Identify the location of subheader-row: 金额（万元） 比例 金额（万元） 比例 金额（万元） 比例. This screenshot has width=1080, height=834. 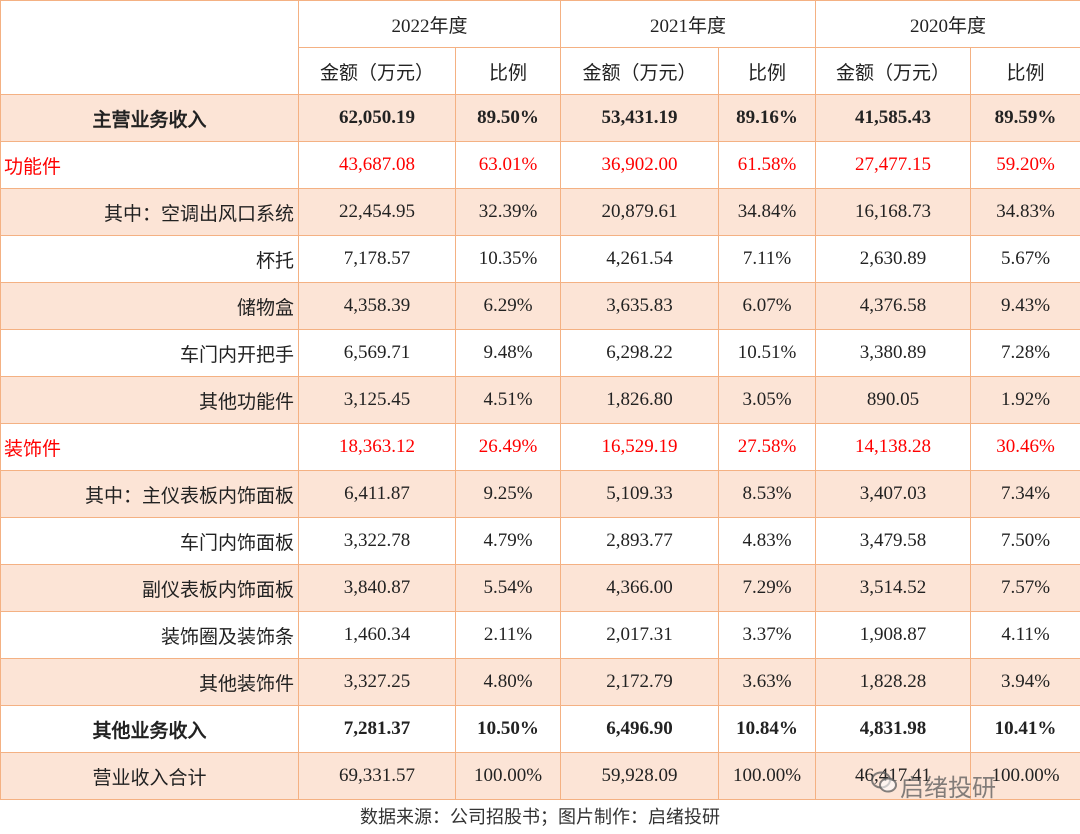
(540, 71).